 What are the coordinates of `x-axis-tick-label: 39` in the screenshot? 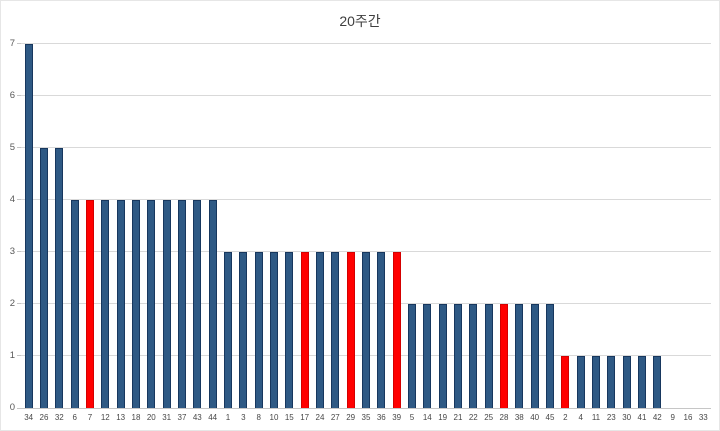 It's located at (397, 417).